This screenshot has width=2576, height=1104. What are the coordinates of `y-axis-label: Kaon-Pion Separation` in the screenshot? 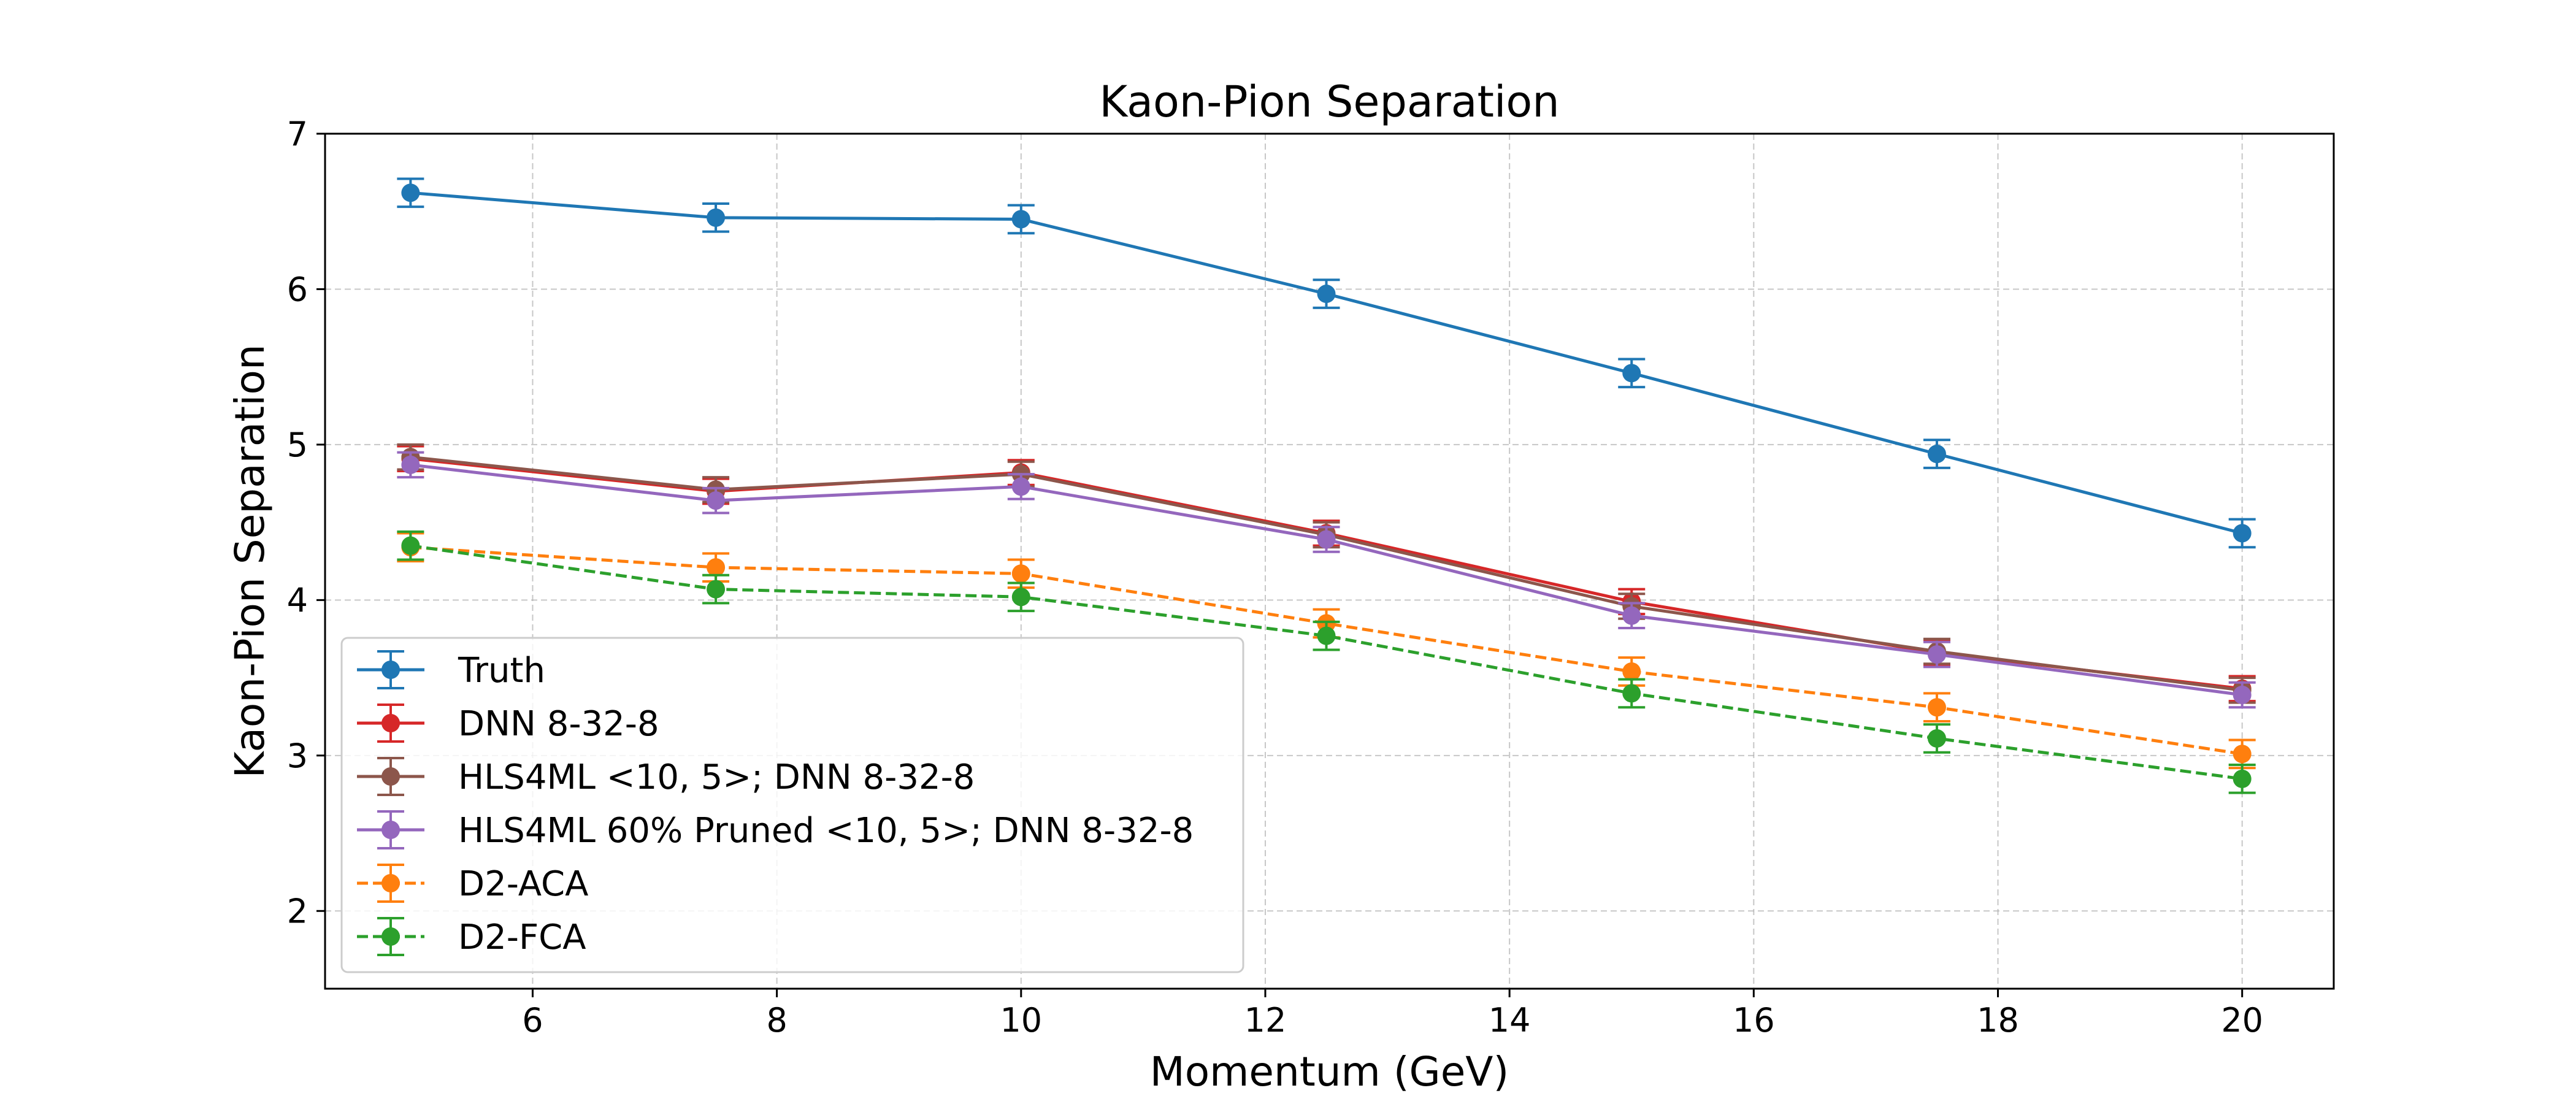 It's located at (250, 561).